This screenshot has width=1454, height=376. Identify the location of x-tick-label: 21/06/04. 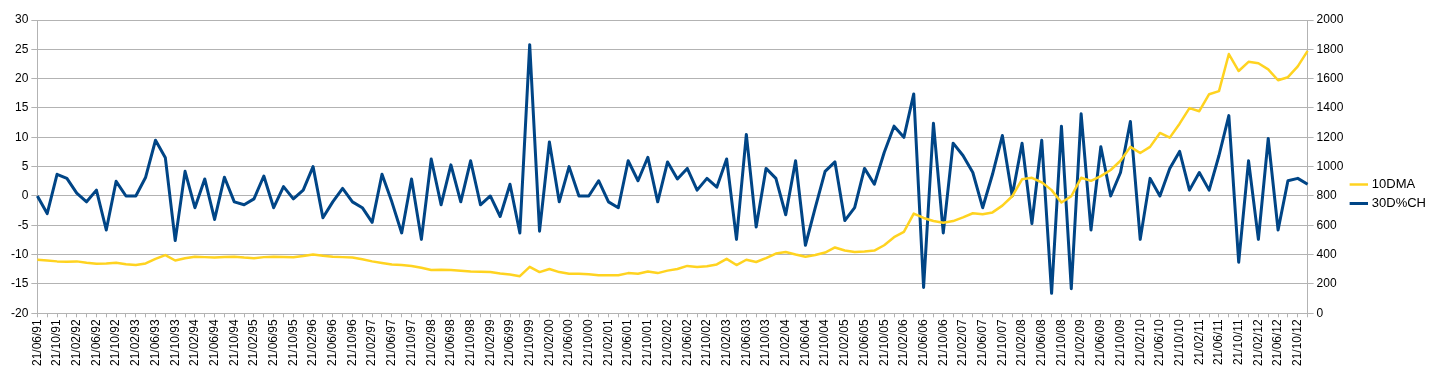
(804, 342).